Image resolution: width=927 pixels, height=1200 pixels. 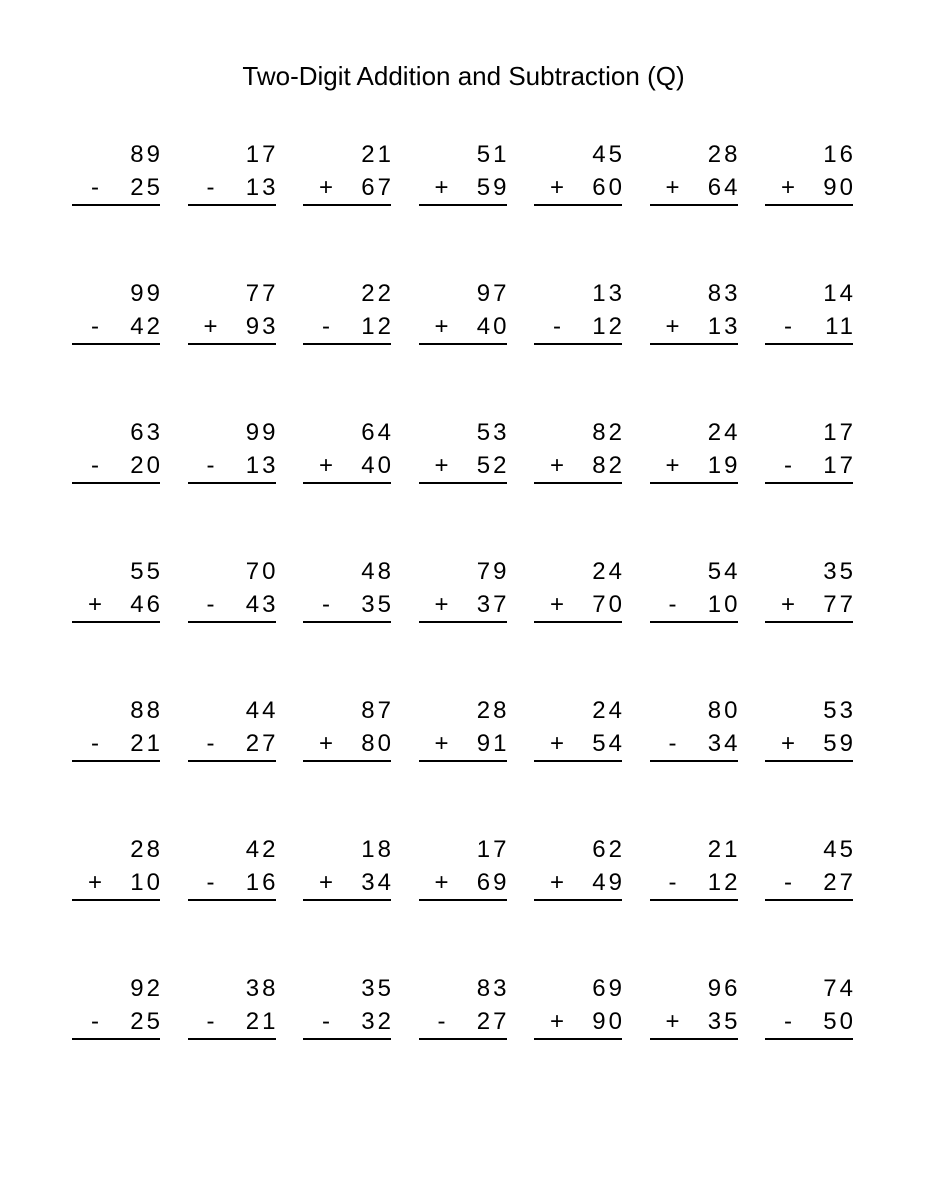 I want to click on bottom-operand: 60, so click(x=608, y=187).